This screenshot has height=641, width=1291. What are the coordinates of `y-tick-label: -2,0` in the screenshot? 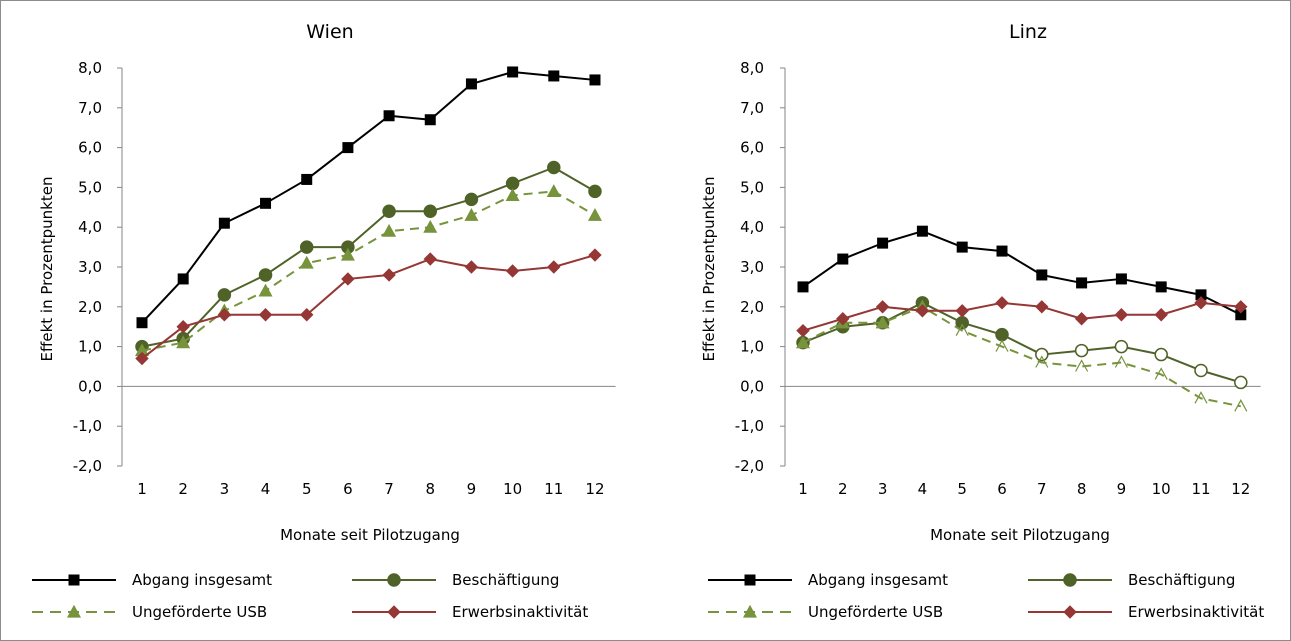 It's located at (749, 466).